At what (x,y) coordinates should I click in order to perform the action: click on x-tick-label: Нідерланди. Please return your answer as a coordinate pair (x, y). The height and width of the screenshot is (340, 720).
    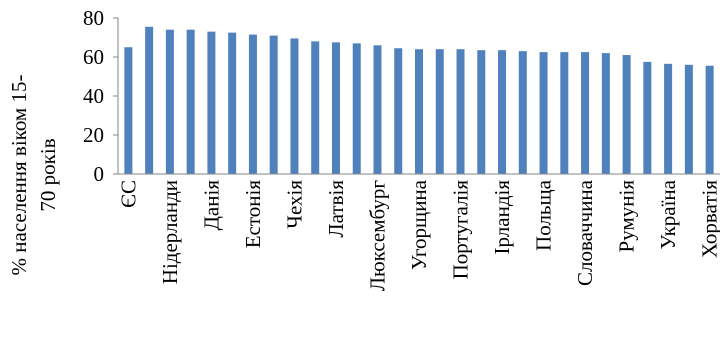
    Looking at the image, I should click on (170, 232).